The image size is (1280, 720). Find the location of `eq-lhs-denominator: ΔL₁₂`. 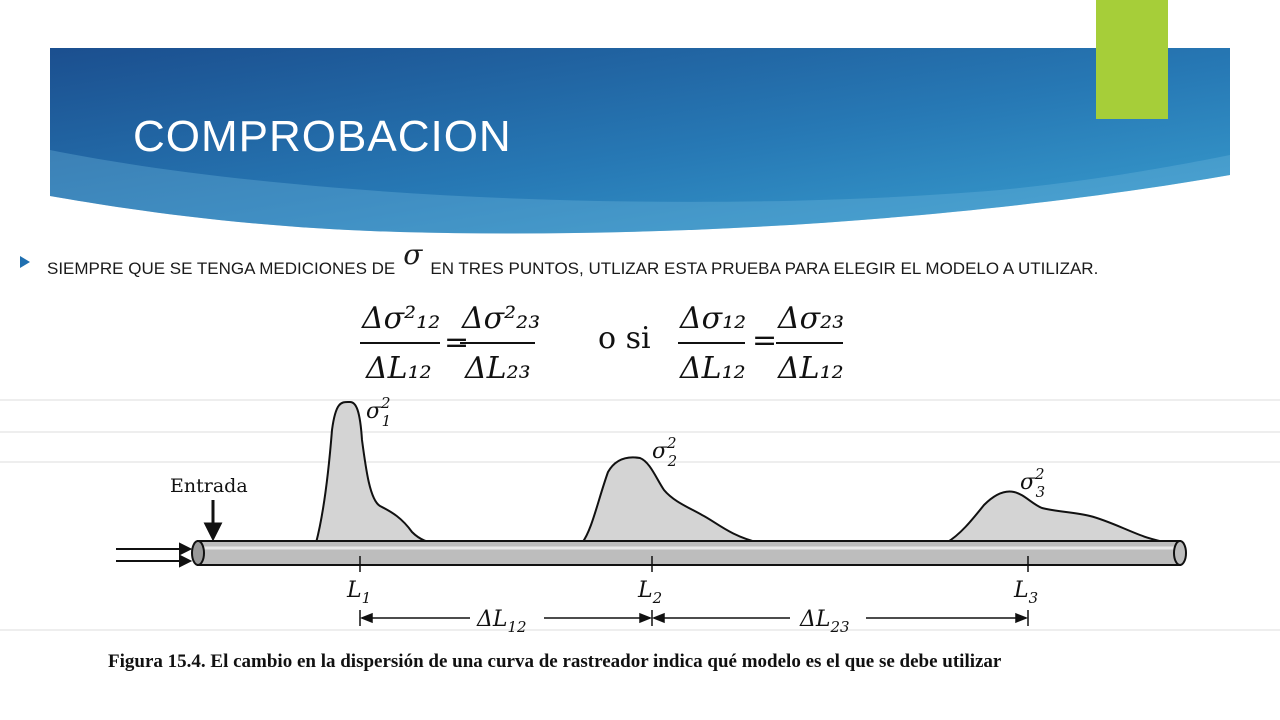

eq-lhs-denominator: ΔL₁₂ is located at coordinates (398, 368).